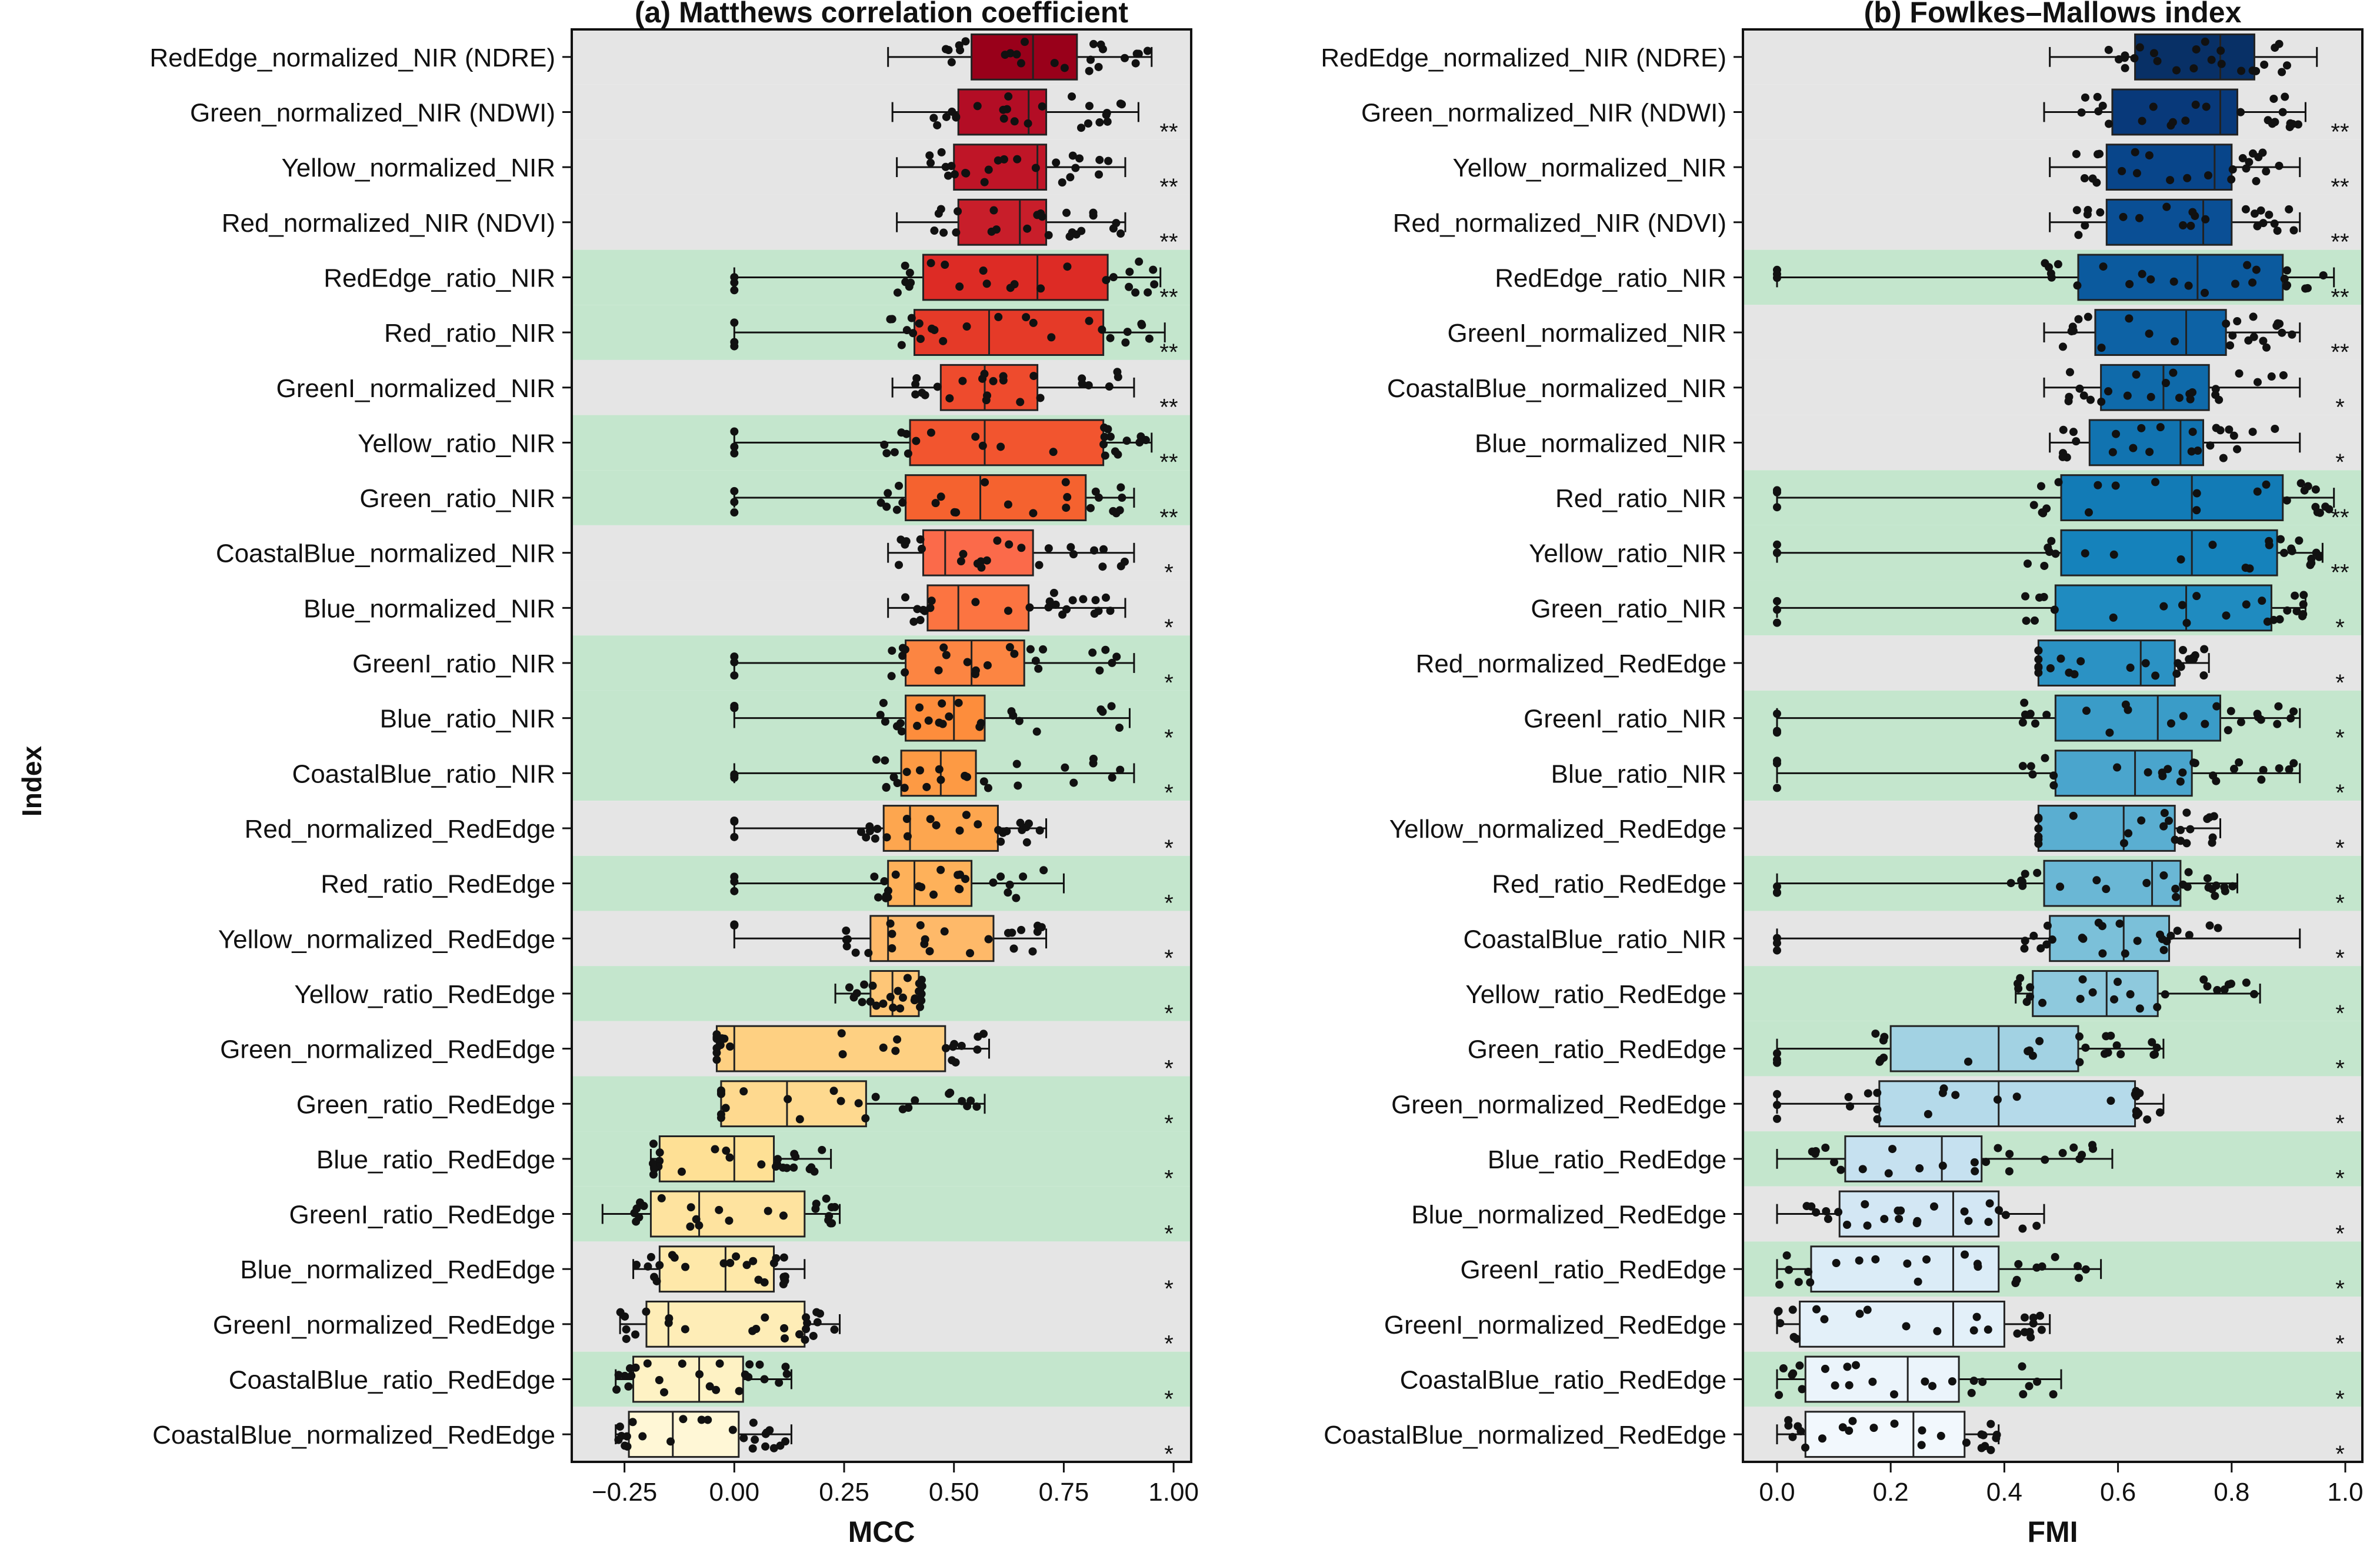 The image size is (2380, 1566). What do you see at coordinates (353, 1435) in the screenshot?
I see `y-tick-label: CoastalBlue_normalized_RedEdge` at bounding box center [353, 1435].